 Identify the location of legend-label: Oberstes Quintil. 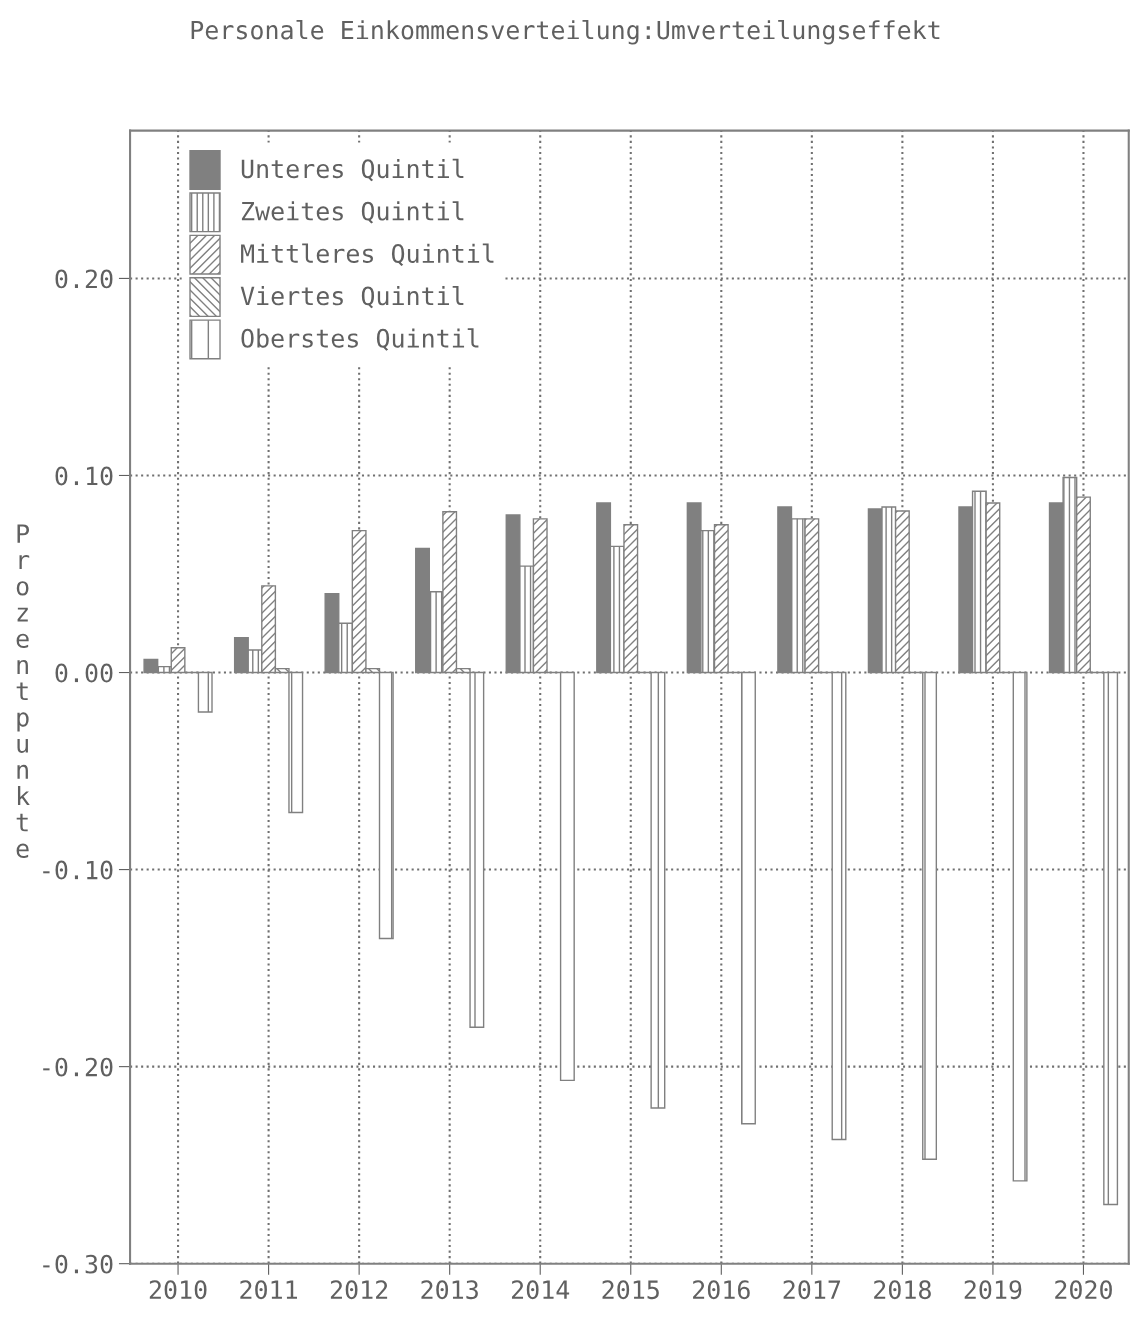
(360, 339).